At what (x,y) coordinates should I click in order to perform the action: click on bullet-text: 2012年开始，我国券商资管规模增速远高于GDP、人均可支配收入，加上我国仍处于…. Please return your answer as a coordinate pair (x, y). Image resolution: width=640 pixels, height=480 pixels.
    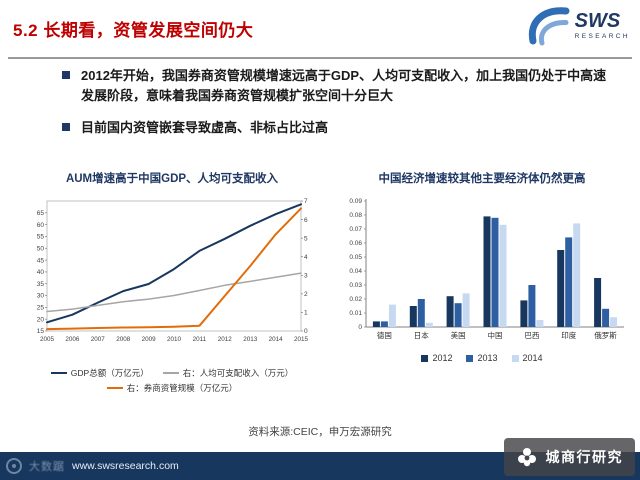
    Looking at the image, I should click on (344, 85).